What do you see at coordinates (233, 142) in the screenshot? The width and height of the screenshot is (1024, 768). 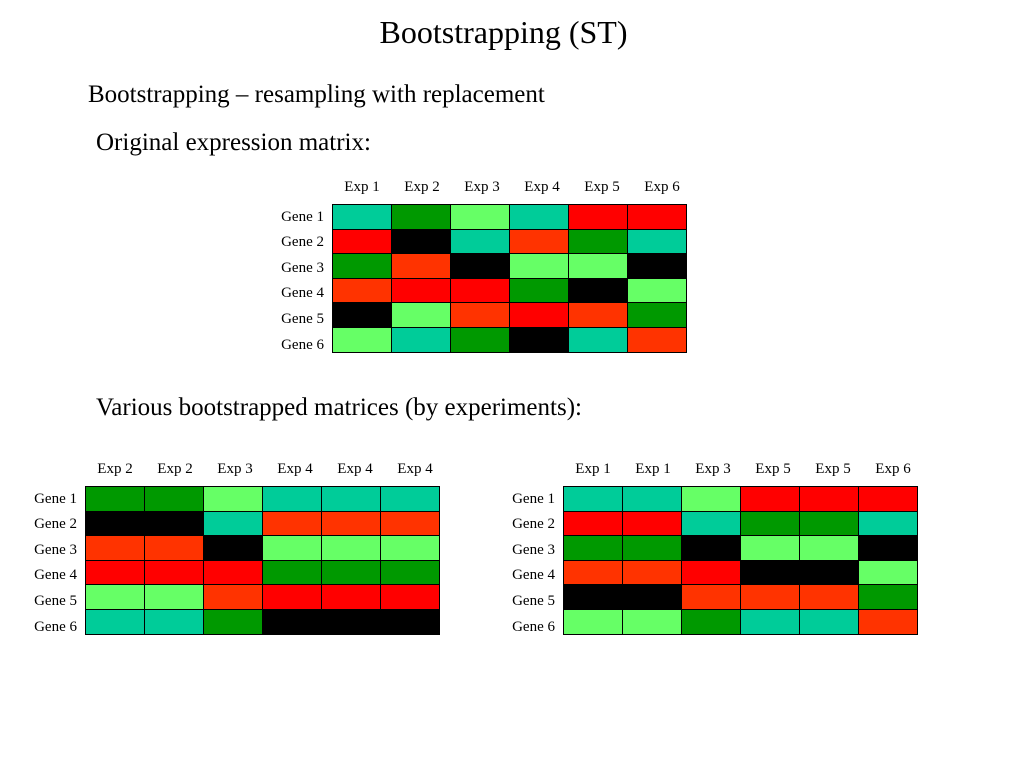 I see `original-matrix-heading: Original expression matrix:` at bounding box center [233, 142].